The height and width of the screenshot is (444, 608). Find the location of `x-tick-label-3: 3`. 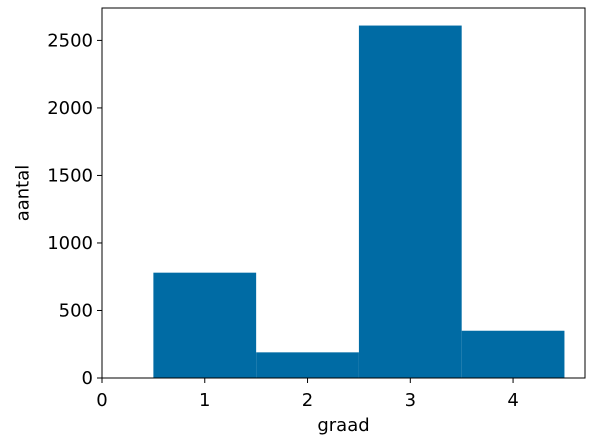

x-tick-label-3: 3 is located at coordinates (410, 400).